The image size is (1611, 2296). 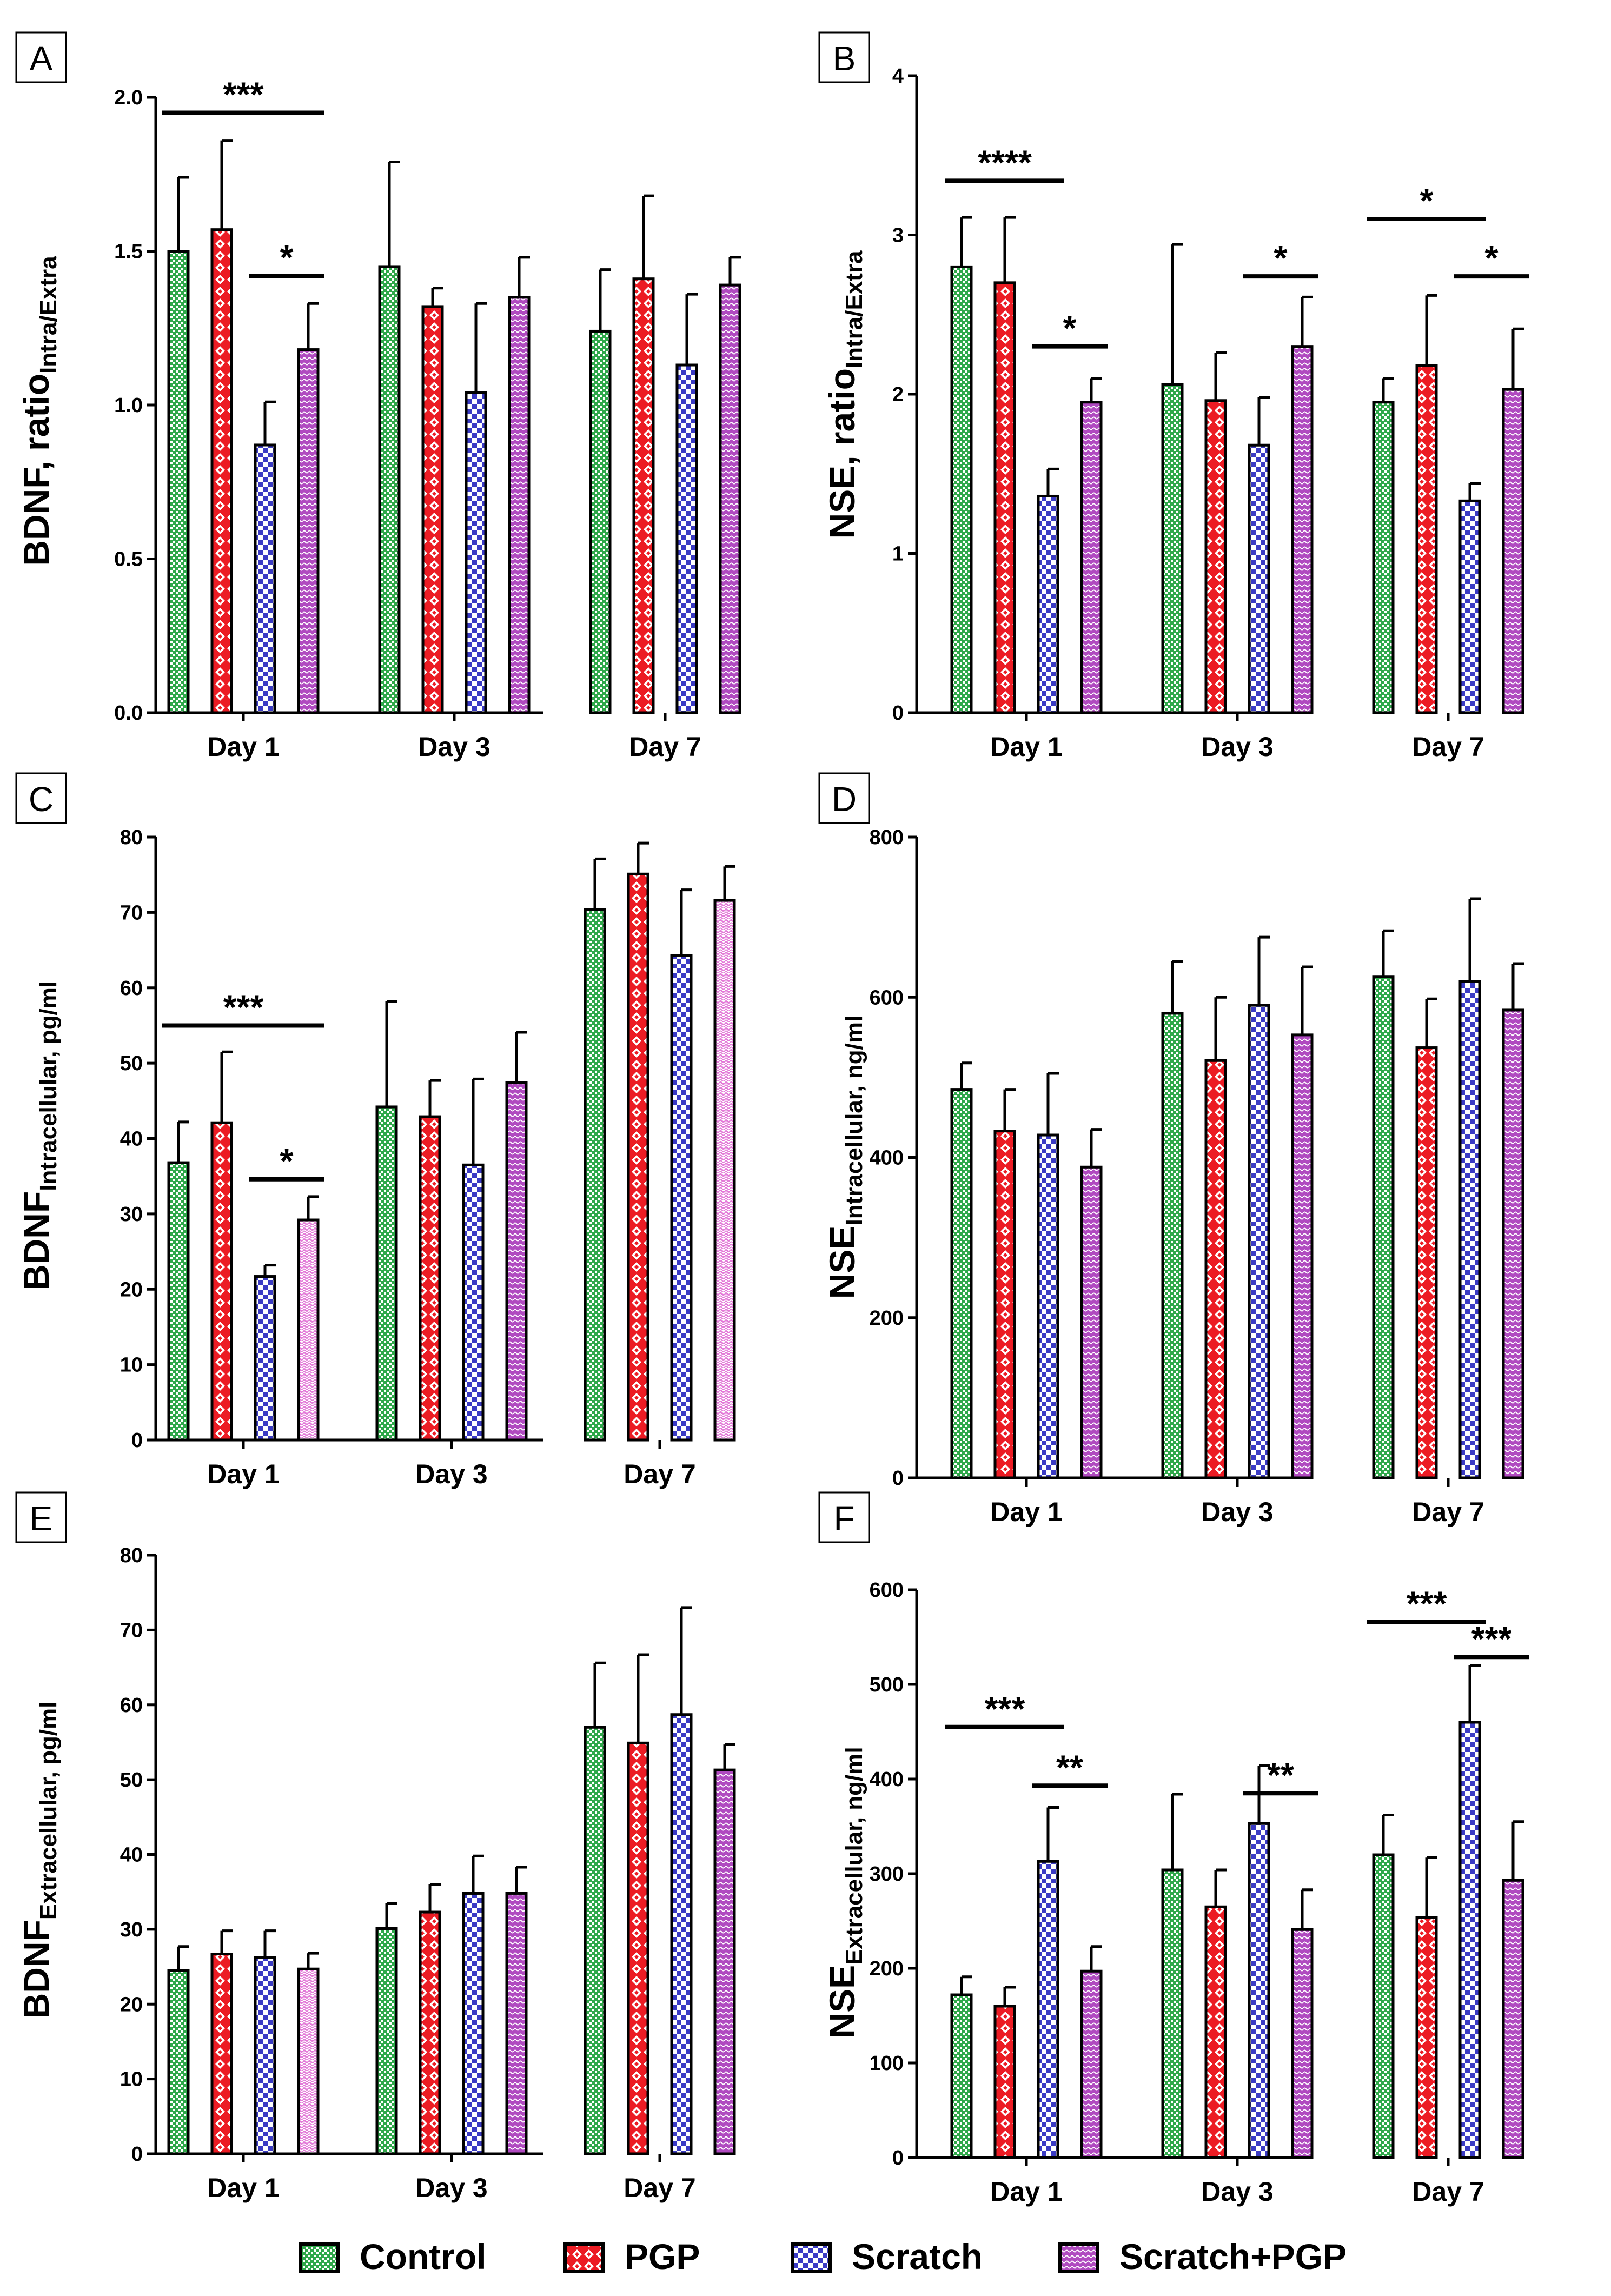 What do you see at coordinates (41, 58) in the screenshot?
I see `panel-letter: A` at bounding box center [41, 58].